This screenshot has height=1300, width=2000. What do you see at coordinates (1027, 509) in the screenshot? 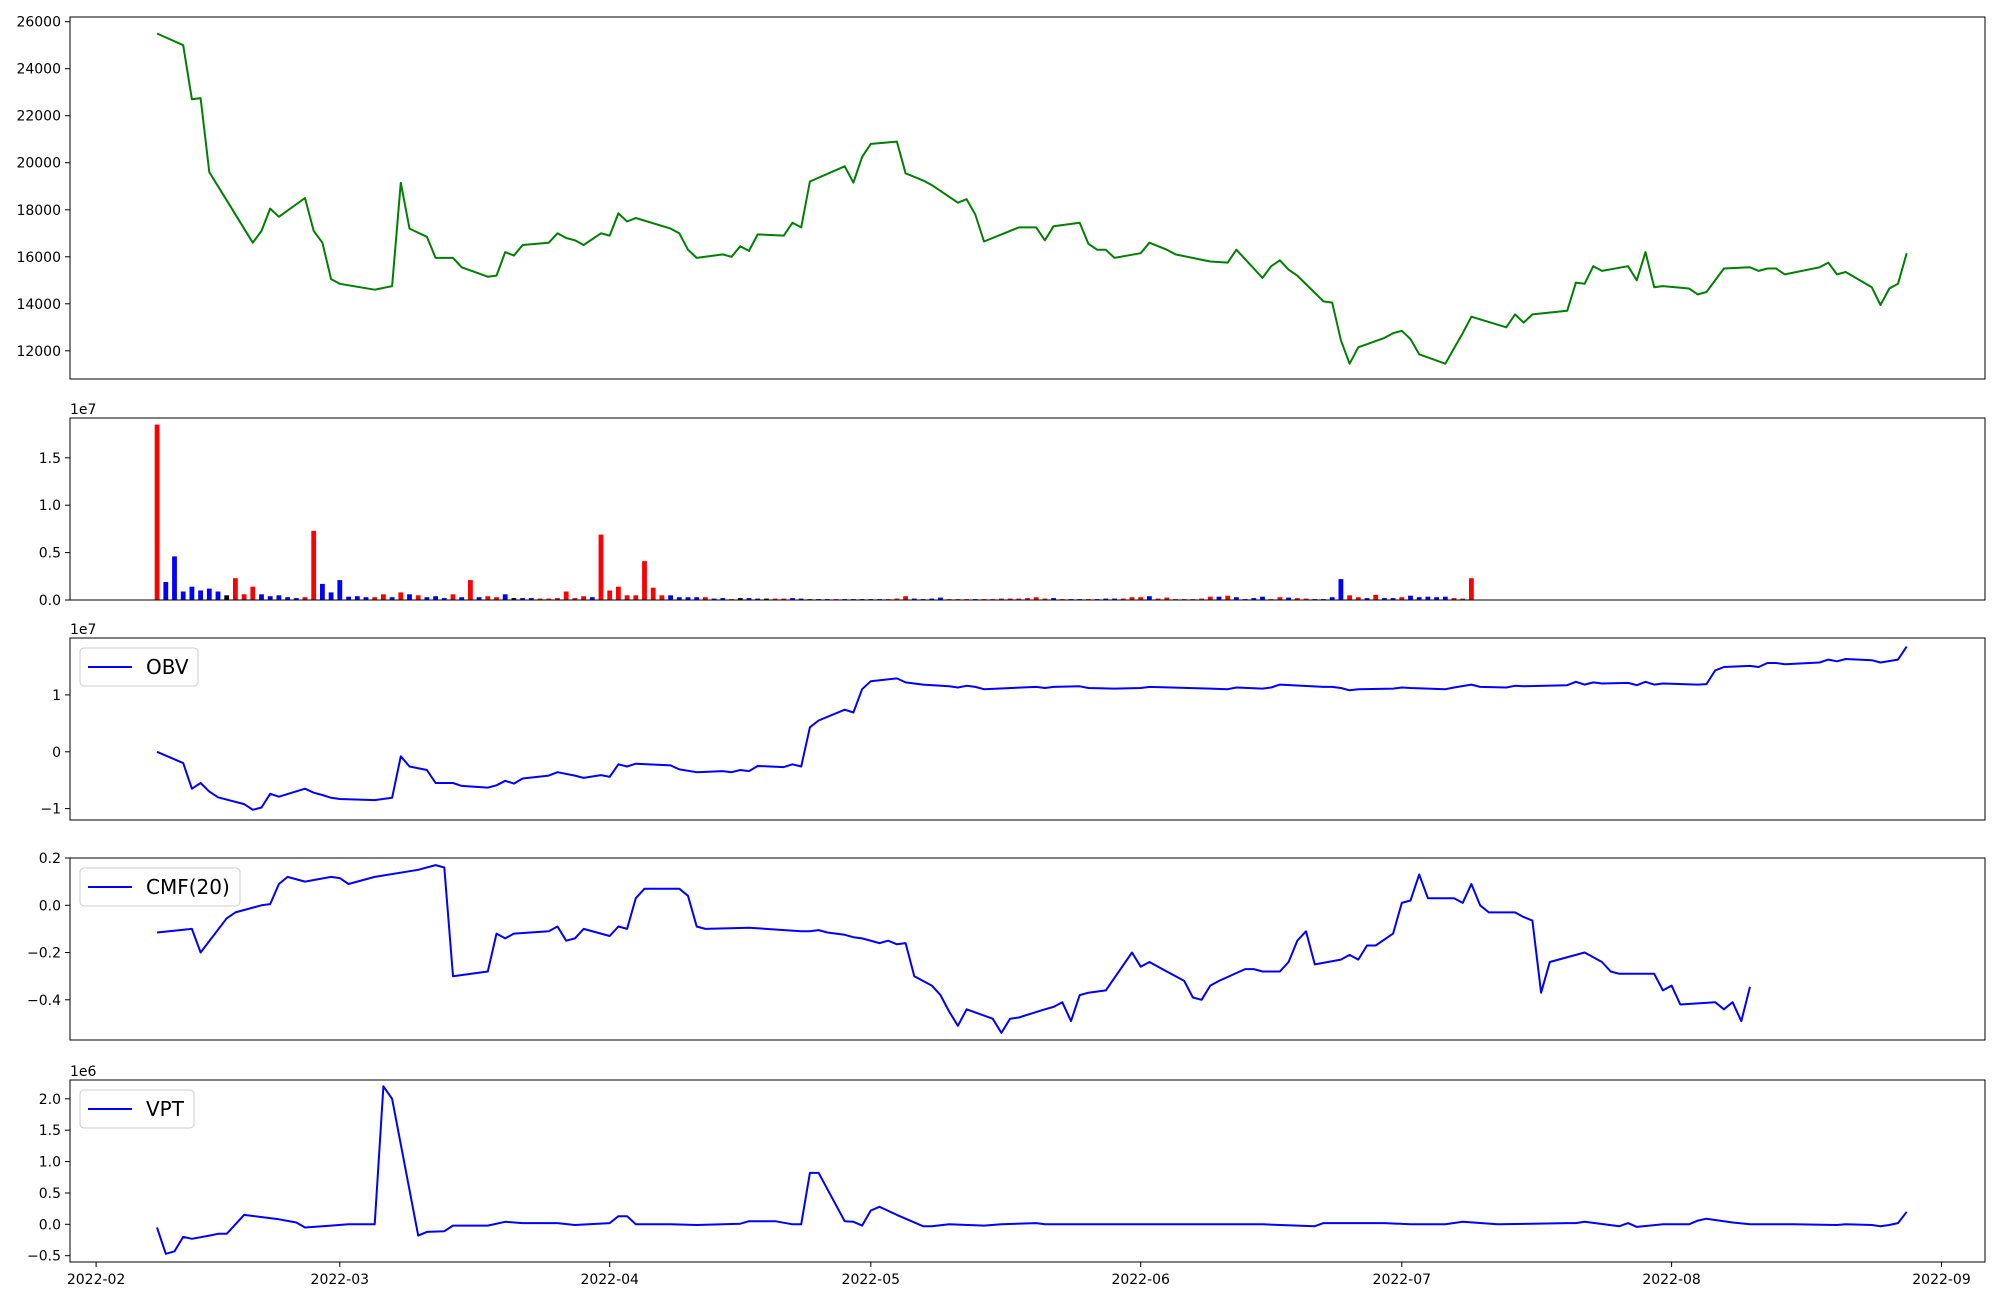
I see `volume-panel-frame` at bounding box center [1027, 509].